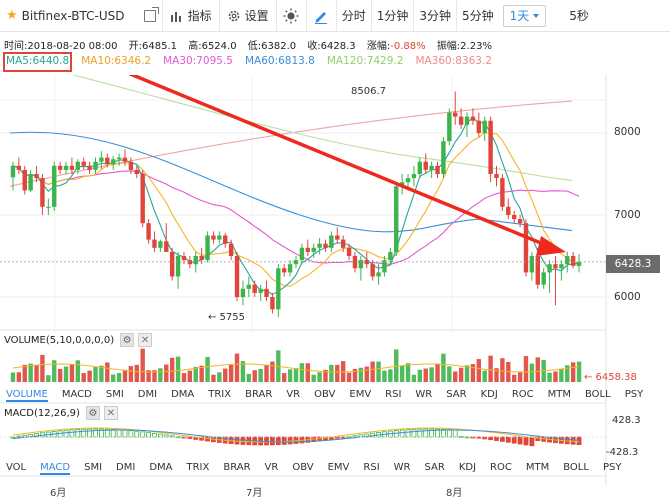 This screenshot has width=670, height=498. What do you see at coordinates (110, 413) in the screenshot?
I see `macd-close-icon: ✕` at bounding box center [110, 413].